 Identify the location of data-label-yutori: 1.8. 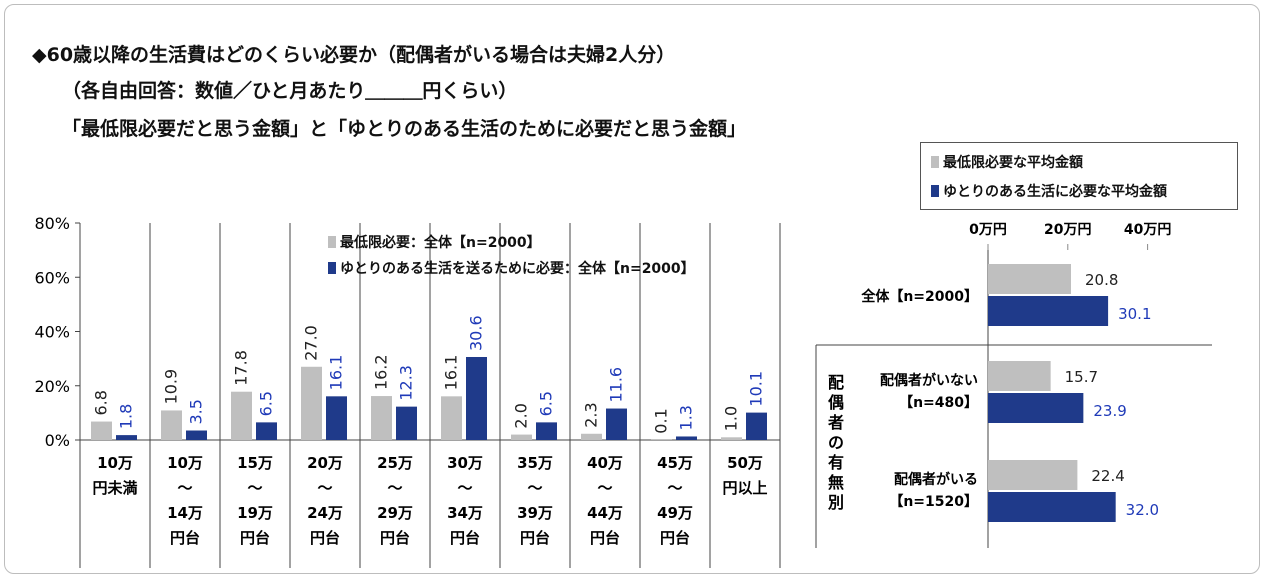
(126, 416).